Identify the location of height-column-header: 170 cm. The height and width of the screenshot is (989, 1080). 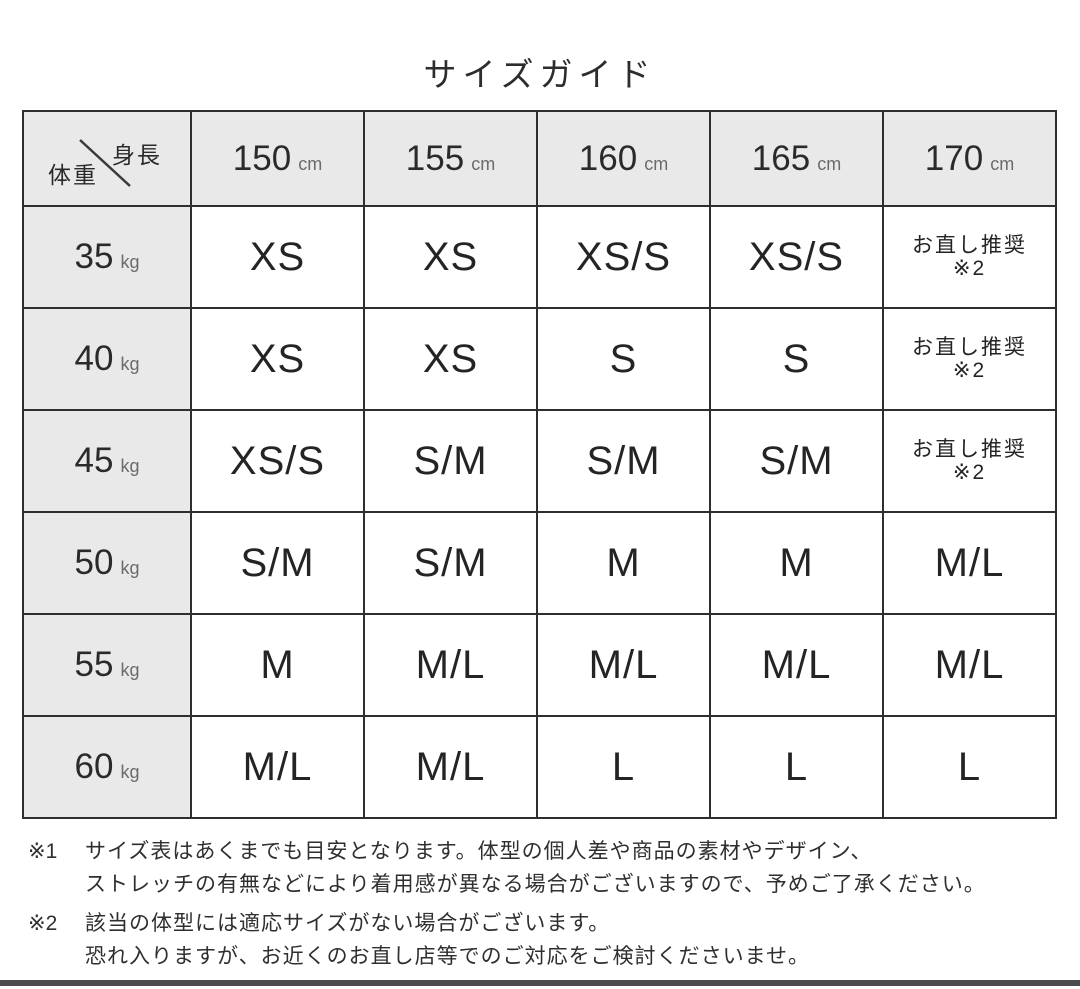
(969, 158).